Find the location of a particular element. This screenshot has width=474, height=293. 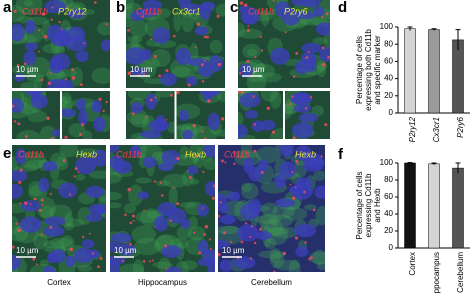

error-bar is located at coordinates (458, 40).